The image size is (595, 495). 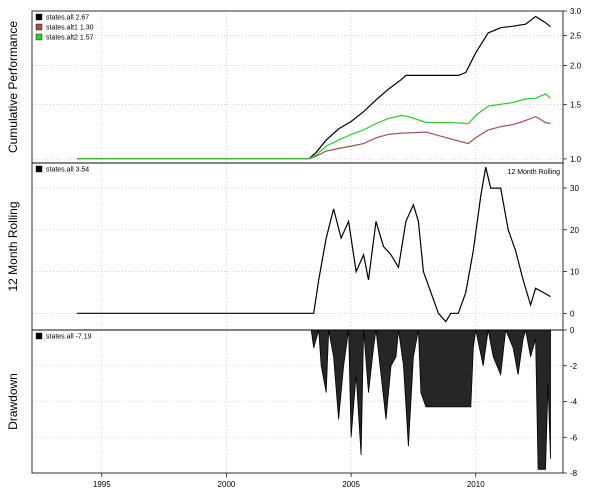 What do you see at coordinates (574, 188) in the screenshot?
I see `y-tick-label: 30` at bounding box center [574, 188].